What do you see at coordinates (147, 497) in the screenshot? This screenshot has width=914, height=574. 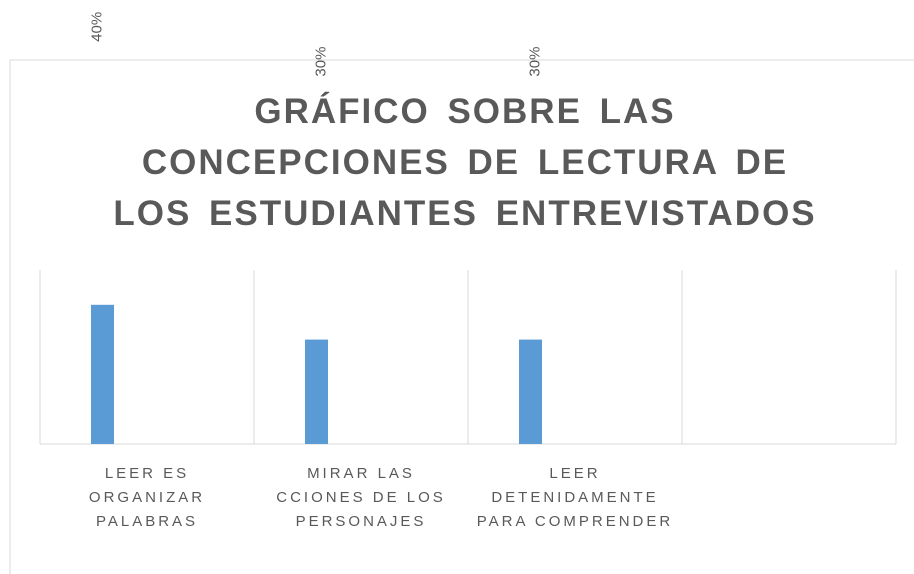 I see `x-tick-label: LEER ES ORGANIZAR PALABRAS` at bounding box center [147, 497].